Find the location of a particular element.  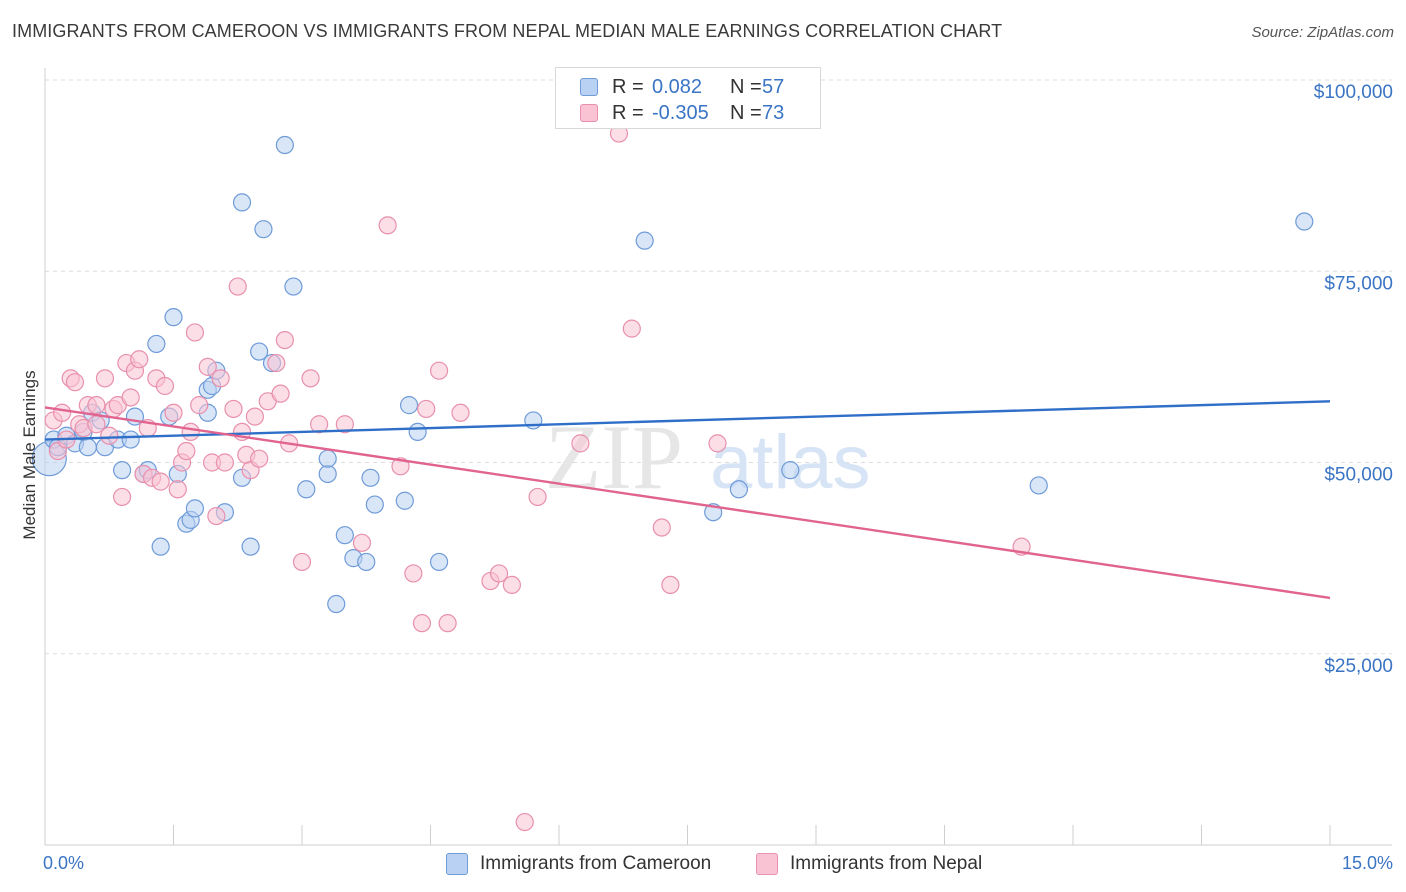

cameroon-trend-line is located at coordinates (687, 420).